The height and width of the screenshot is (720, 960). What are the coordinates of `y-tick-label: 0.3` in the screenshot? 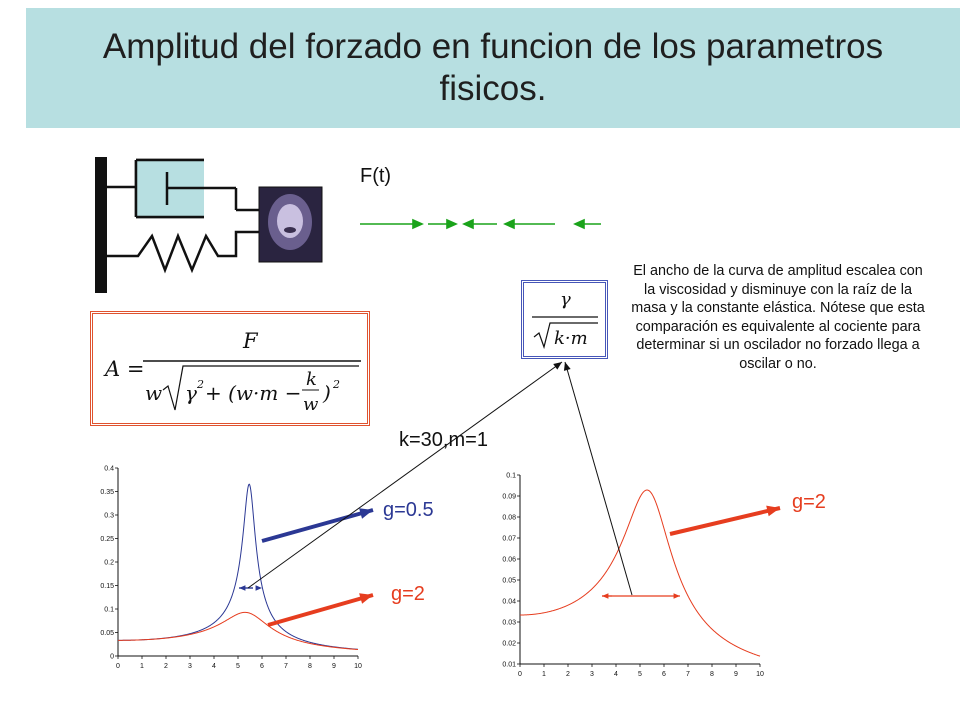 It's located at (109, 516).